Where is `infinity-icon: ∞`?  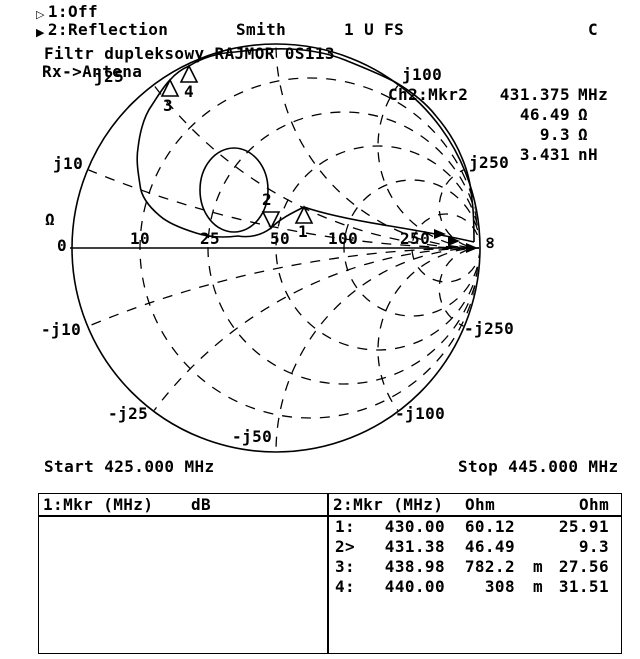 infinity-icon: ∞ is located at coordinates (490, 243).